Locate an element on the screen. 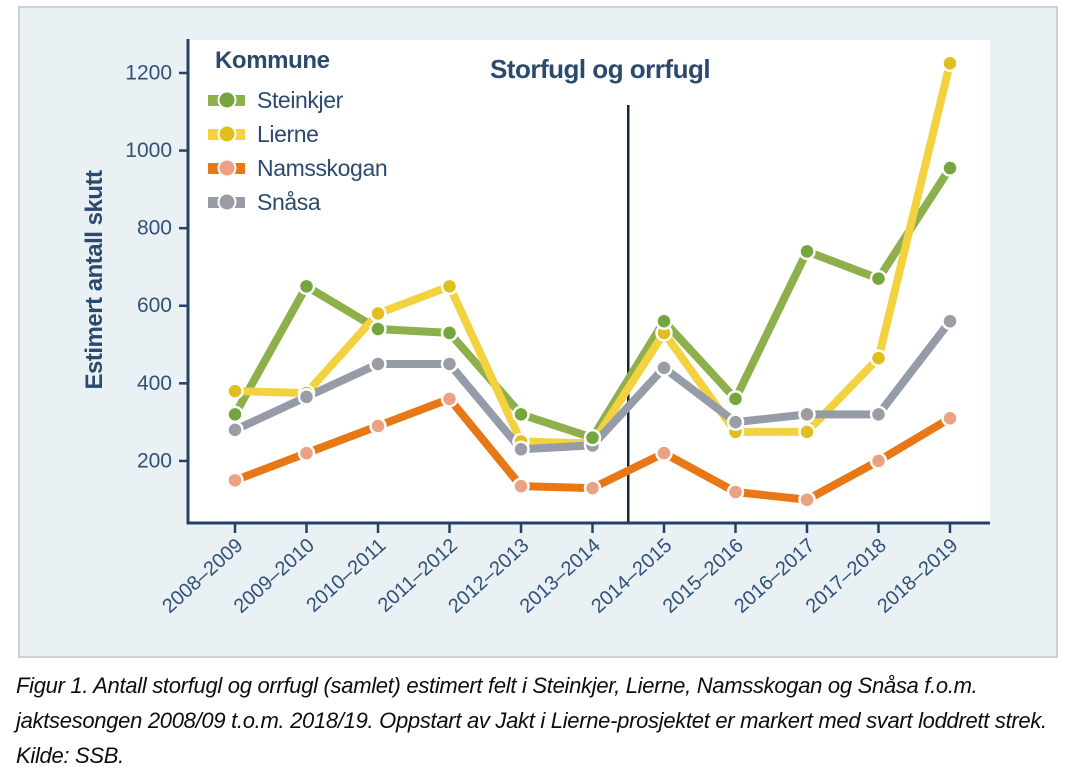 The width and height of the screenshot is (1080, 782). y-tick-label: 200 is located at coordinates (154, 460).